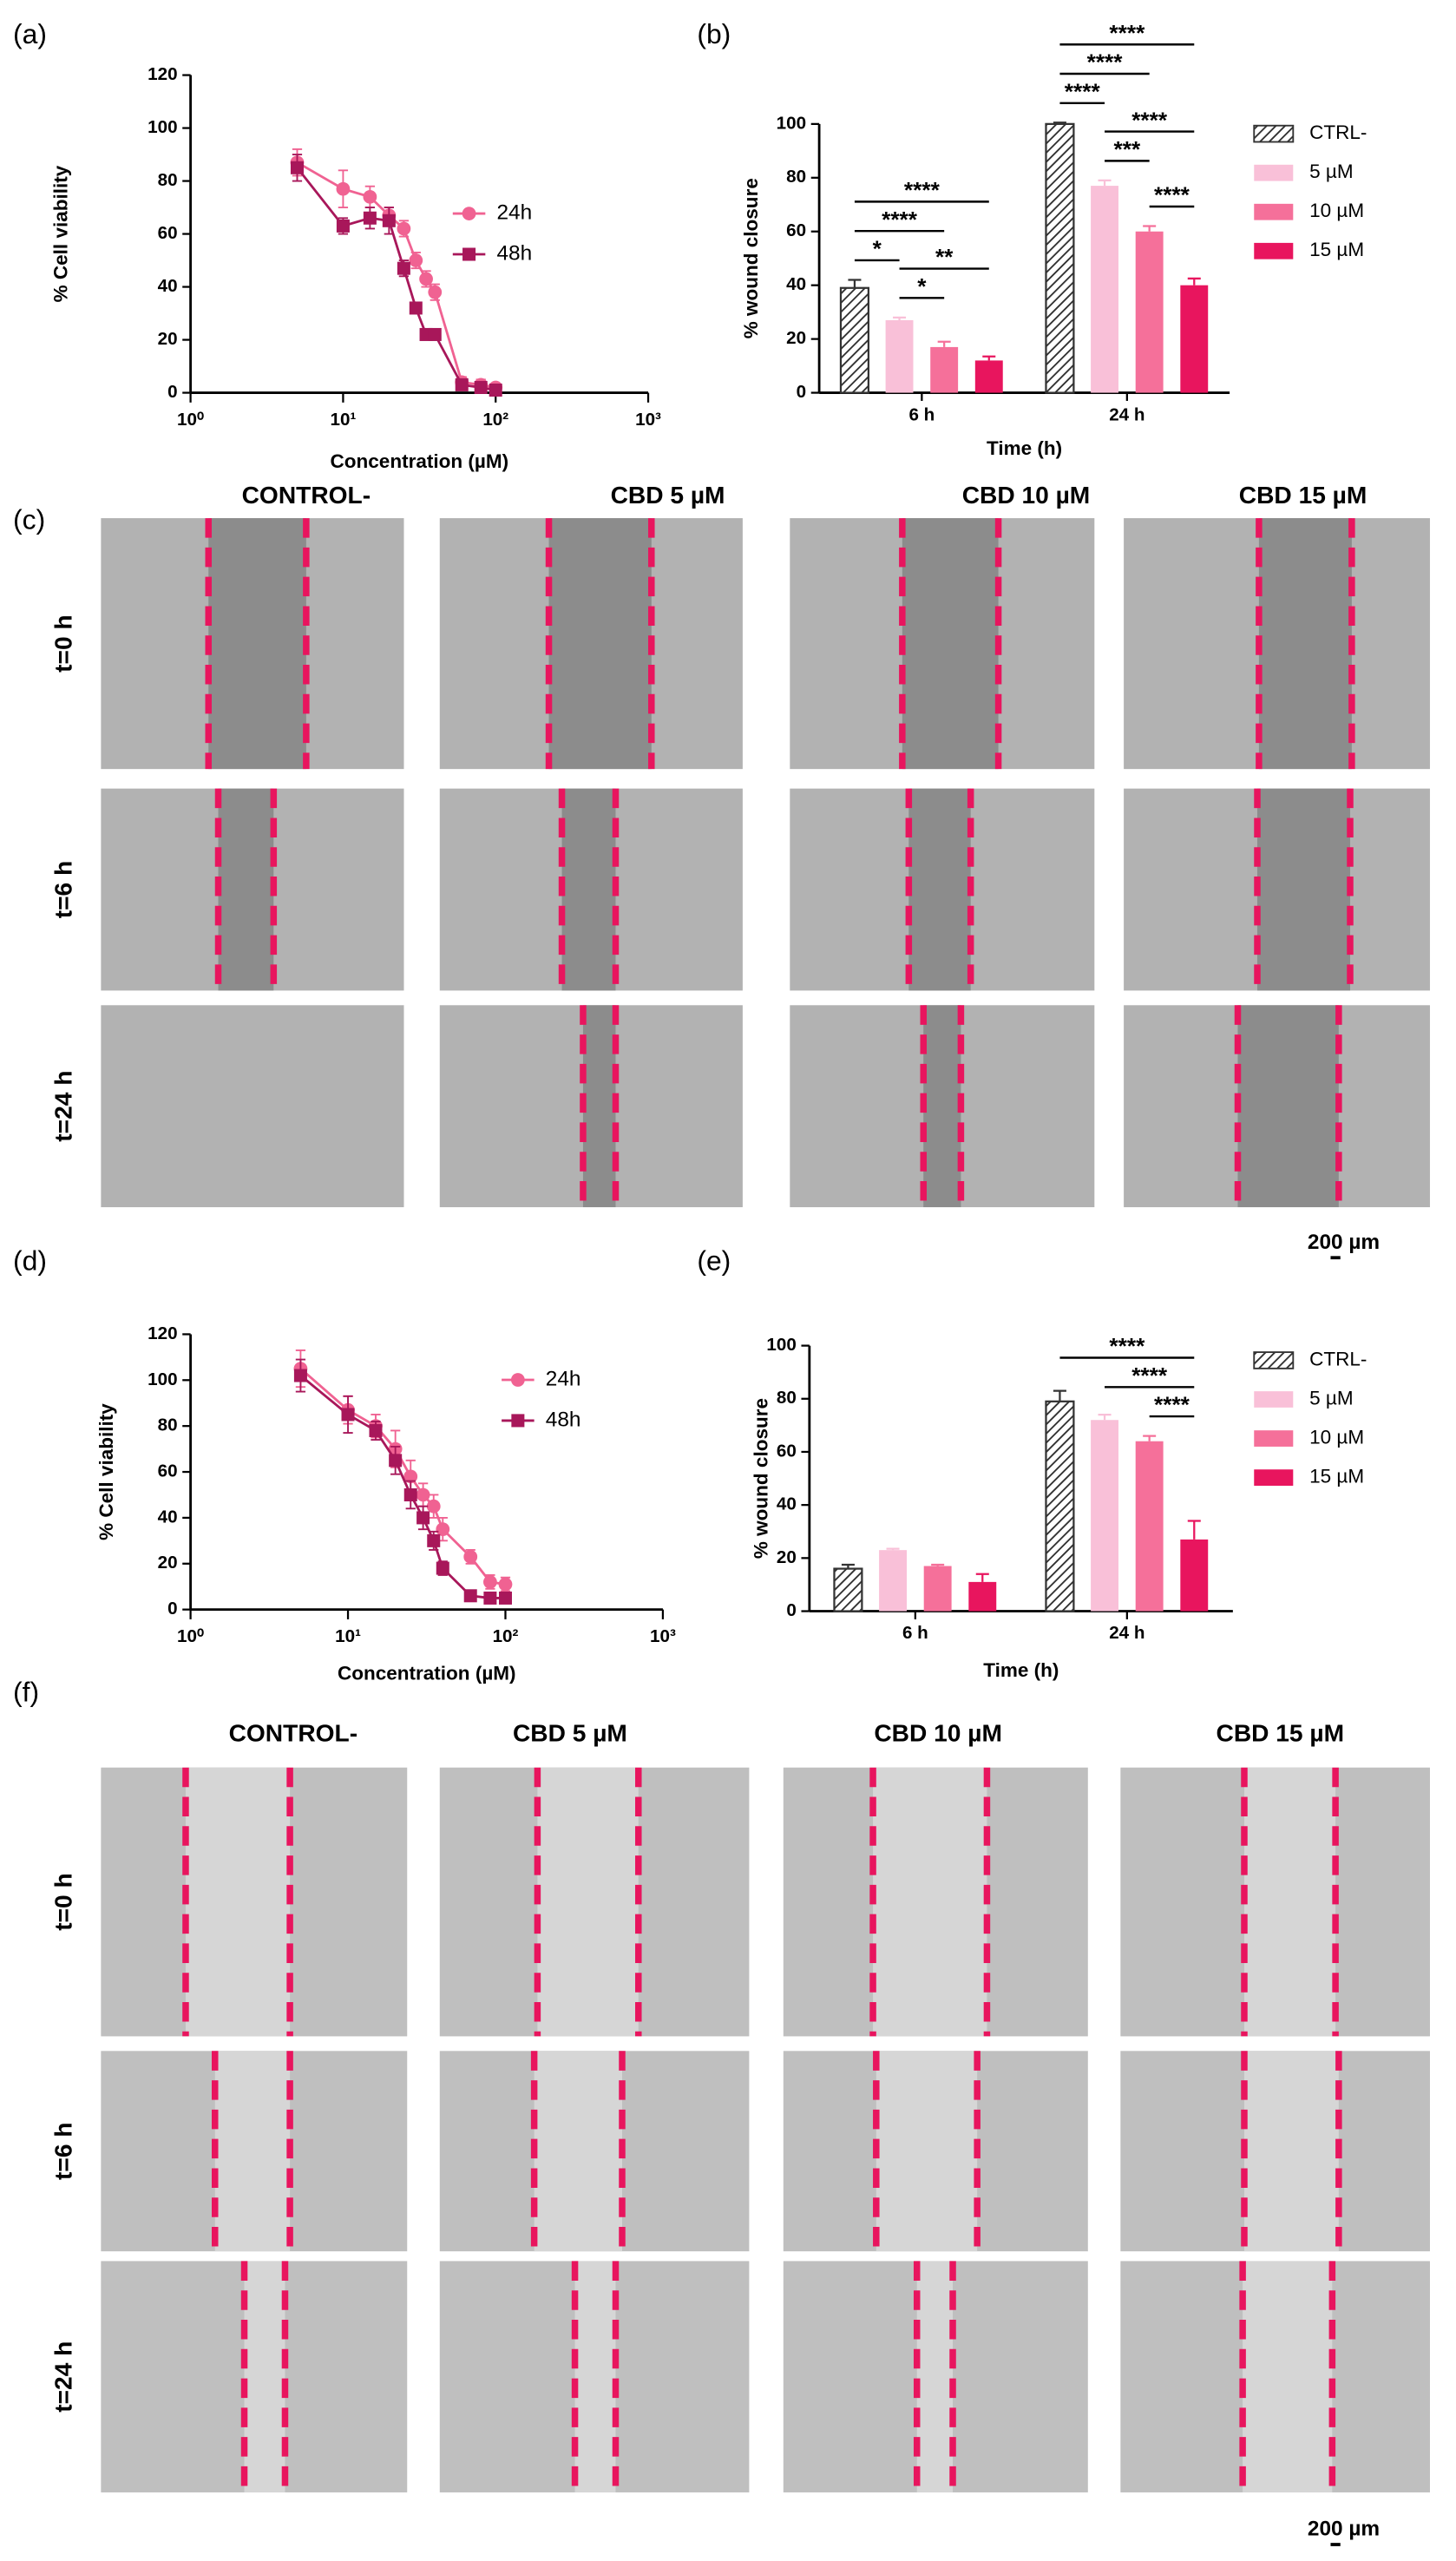 The height and width of the screenshot is (2561, 1456). What do you see at coordinates (306, 495) in the screenshot?
I see `column-header: CONTROL-` at bounding box center [306, 495].